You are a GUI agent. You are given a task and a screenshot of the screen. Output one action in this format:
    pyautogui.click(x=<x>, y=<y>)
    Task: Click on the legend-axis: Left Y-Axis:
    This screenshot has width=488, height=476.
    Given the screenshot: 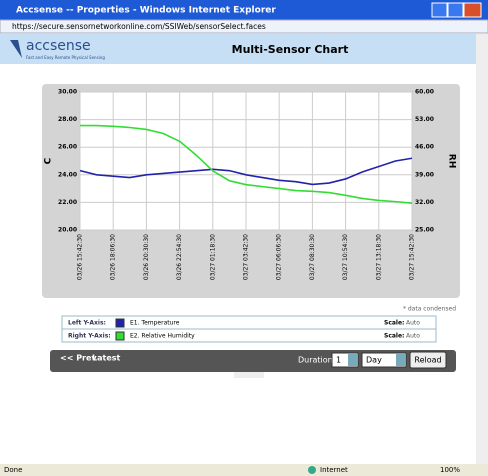 What is the action you would take?
    pyautogui.click(x=87, y=323)
    